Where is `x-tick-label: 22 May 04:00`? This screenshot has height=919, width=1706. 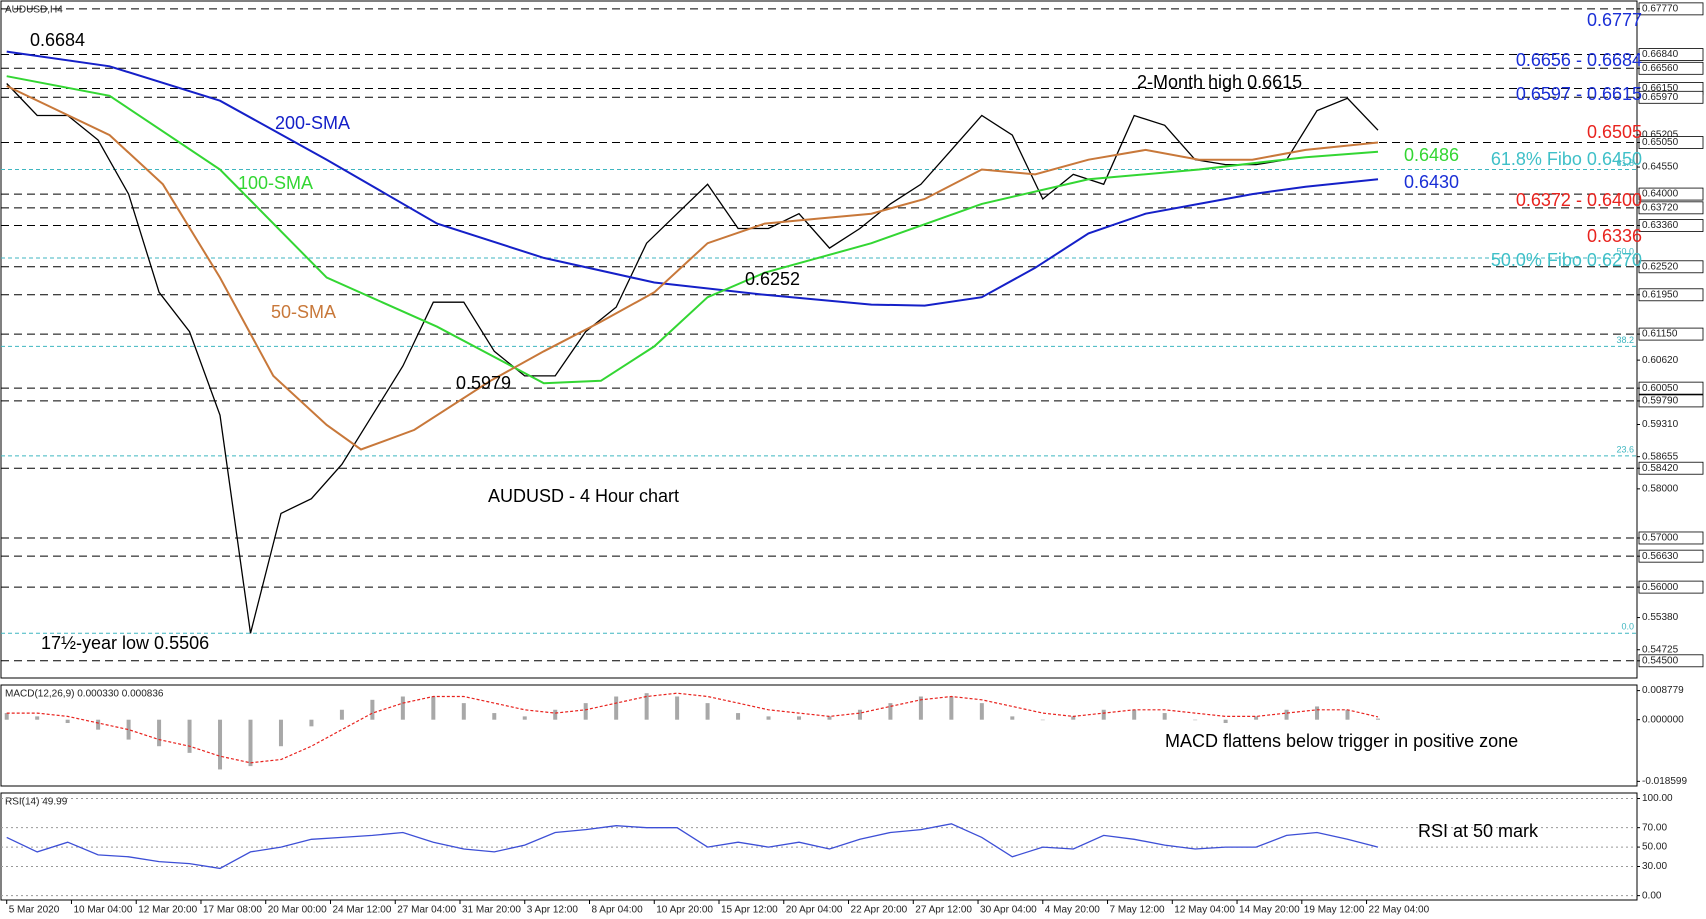
x-tick-label: 22 May 04:00 is located at coordinates (1399, 910).